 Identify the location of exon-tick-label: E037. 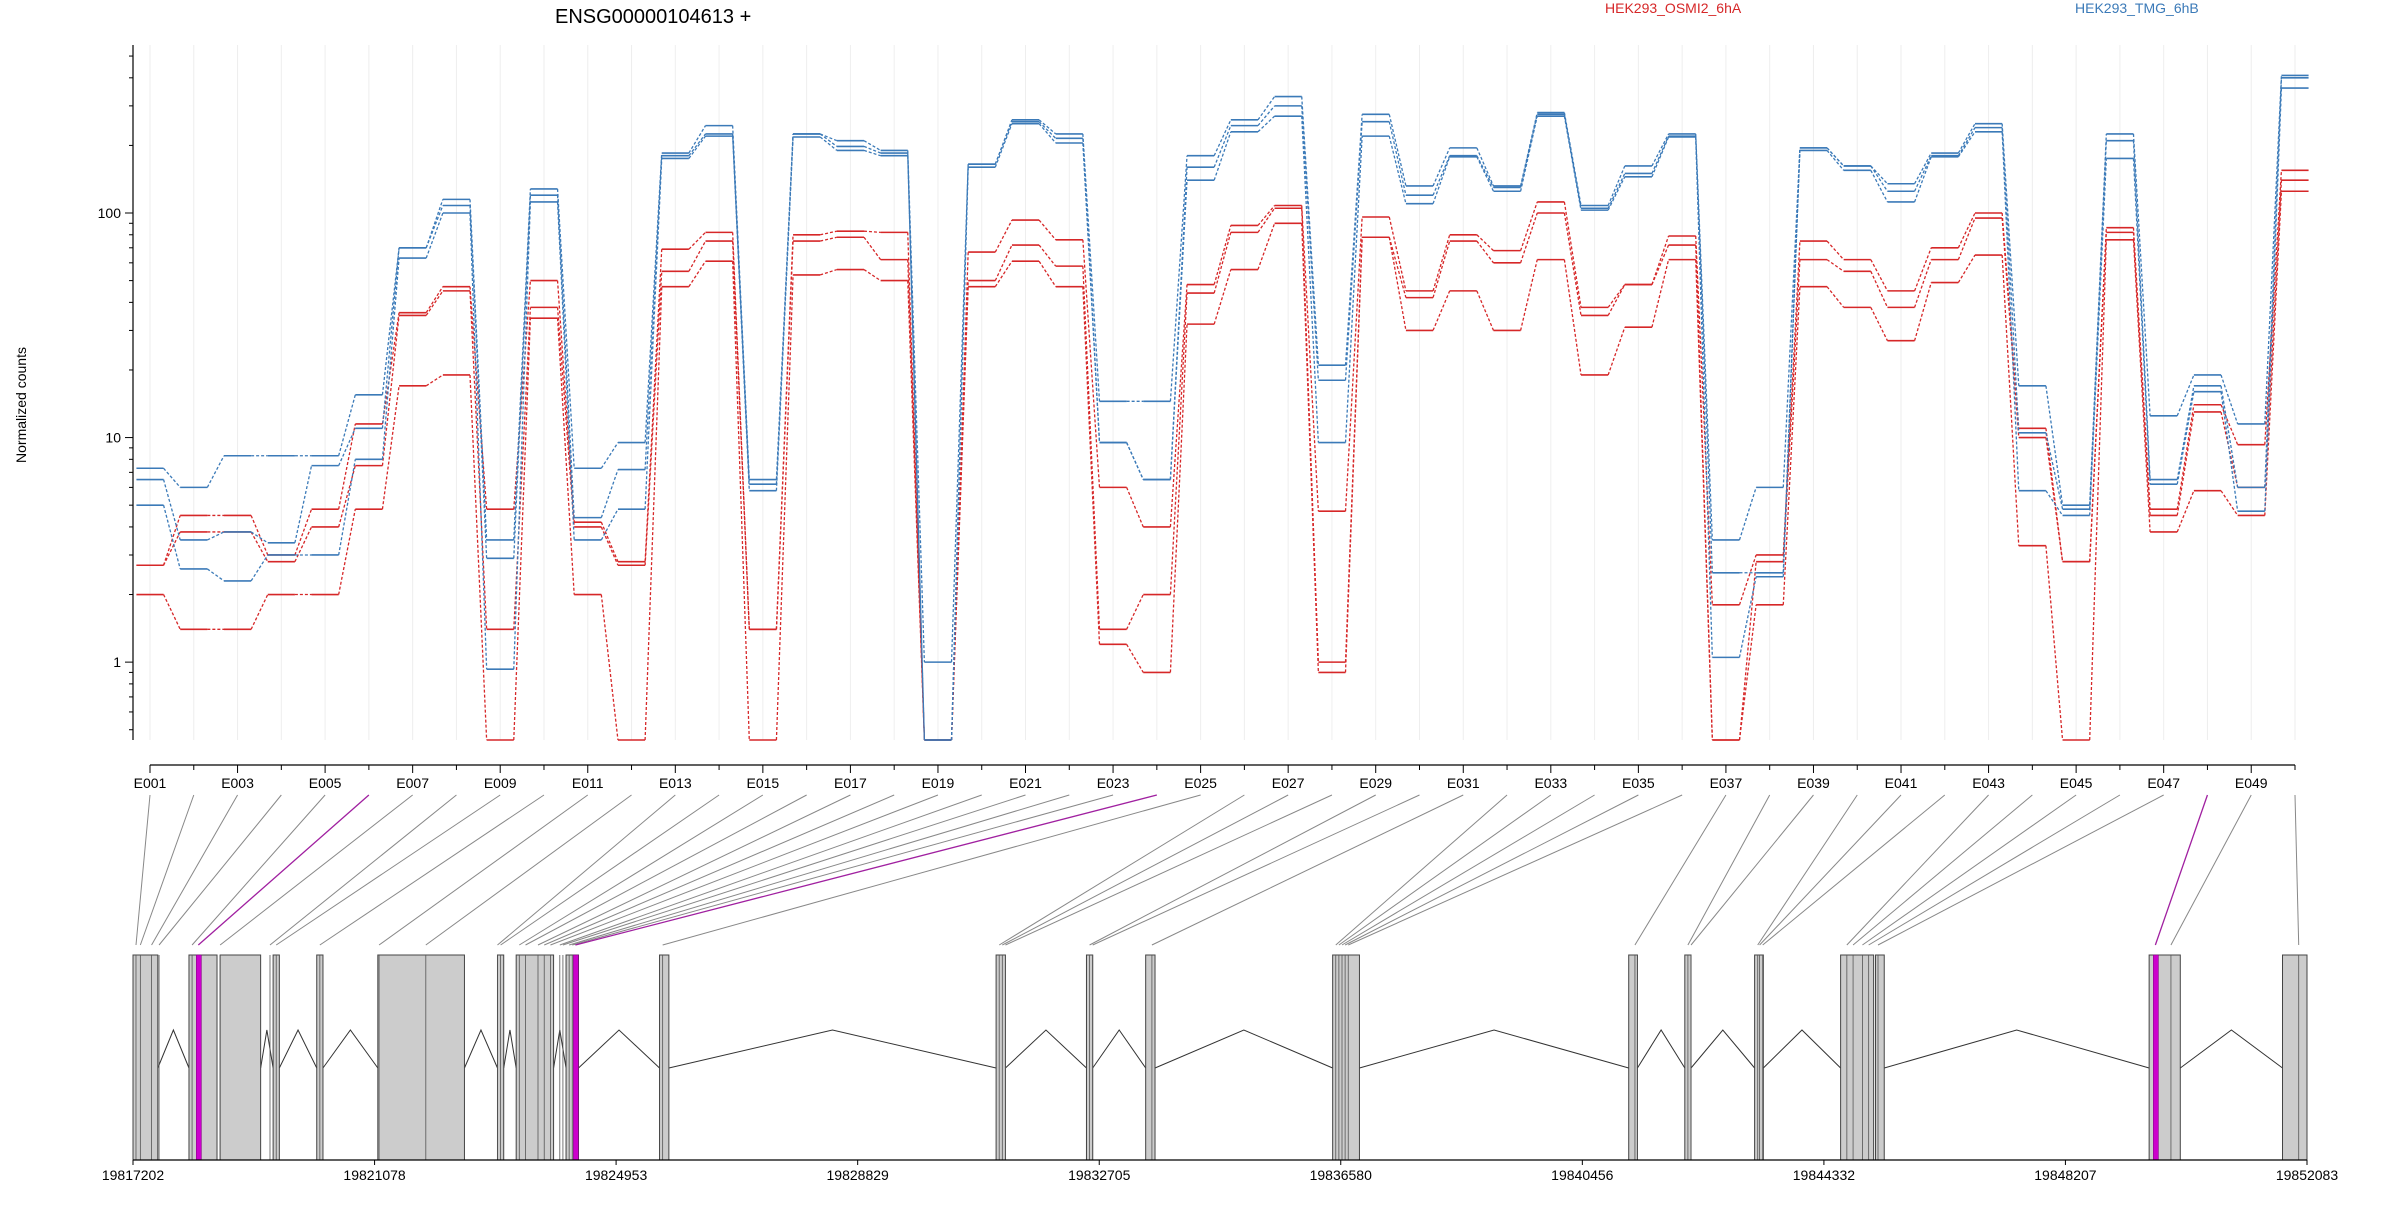
(1726, 783).